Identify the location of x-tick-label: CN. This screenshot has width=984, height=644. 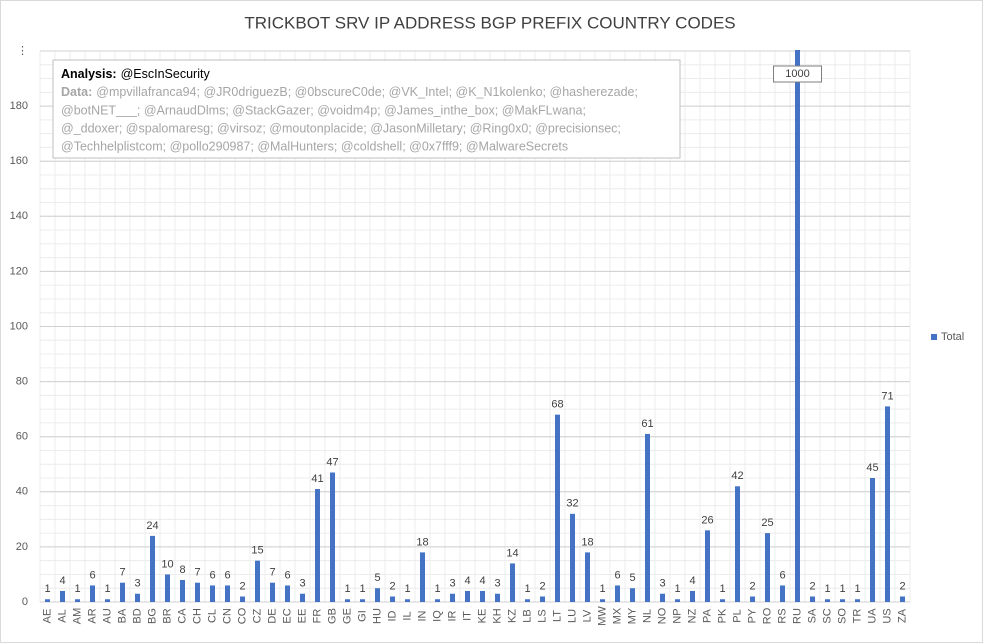
(227, 616).